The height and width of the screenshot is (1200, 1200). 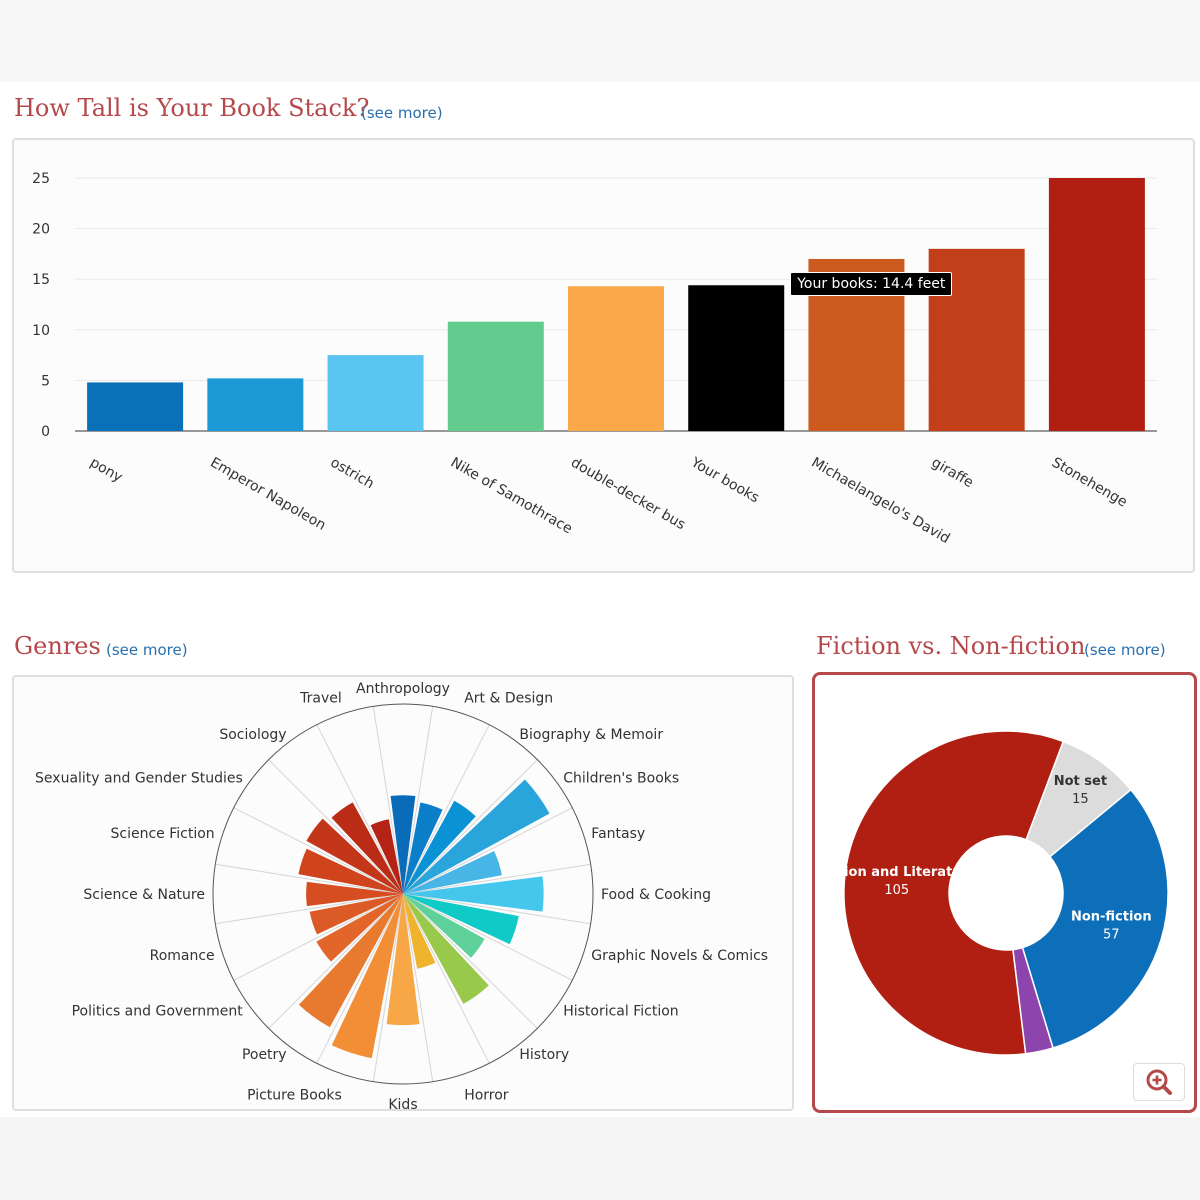 I want to click on wedge-biography-memoir, so click(x=439, y=847).